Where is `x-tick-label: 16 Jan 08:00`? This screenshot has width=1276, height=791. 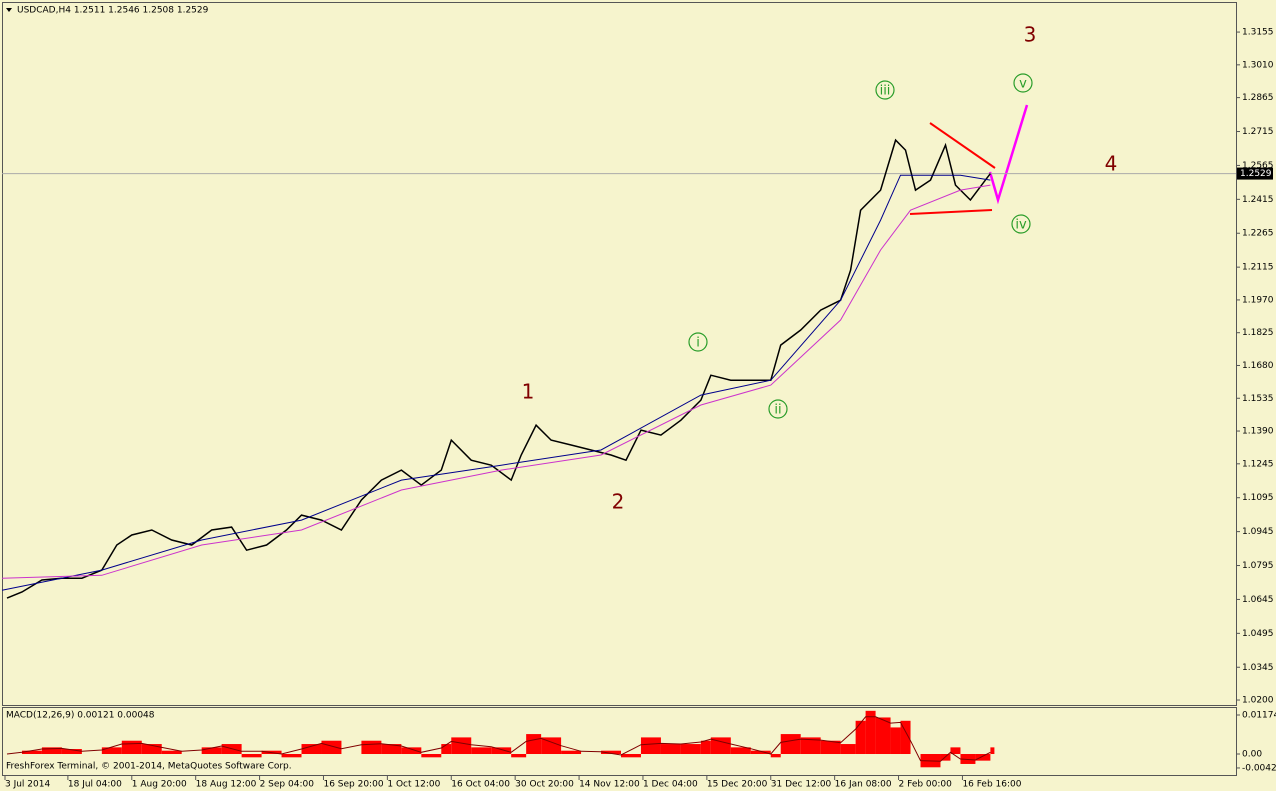
x-tick-label: 16 Jan 08:00 is located at coordinates (863, 785).